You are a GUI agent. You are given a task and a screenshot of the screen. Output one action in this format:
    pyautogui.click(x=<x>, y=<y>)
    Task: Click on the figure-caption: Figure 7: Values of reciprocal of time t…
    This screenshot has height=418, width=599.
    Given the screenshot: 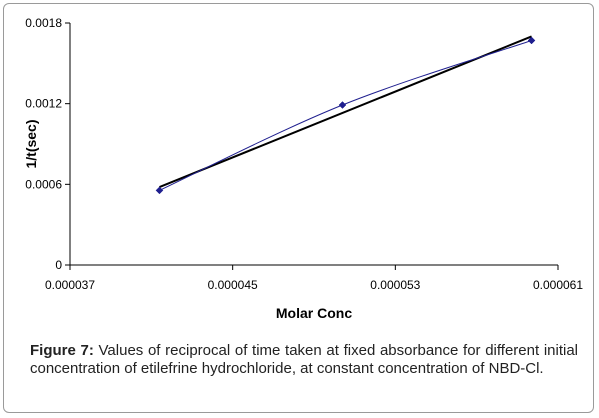 What is the action you would take?
    pyautogui.click(x=304, y=360)
    